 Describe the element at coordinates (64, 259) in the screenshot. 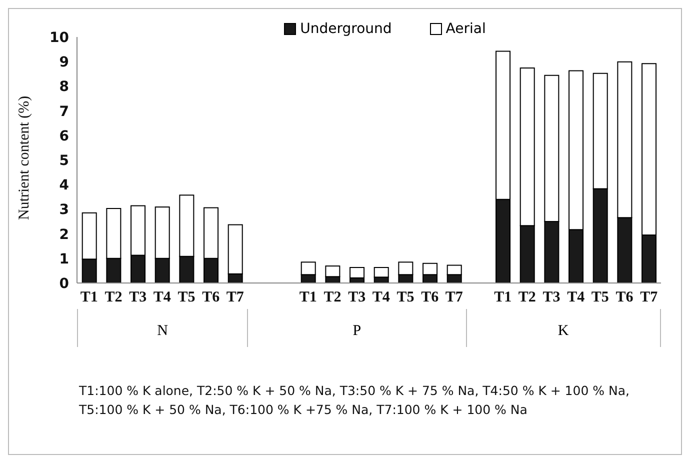

I see `y-tick-label: 1` at that location.